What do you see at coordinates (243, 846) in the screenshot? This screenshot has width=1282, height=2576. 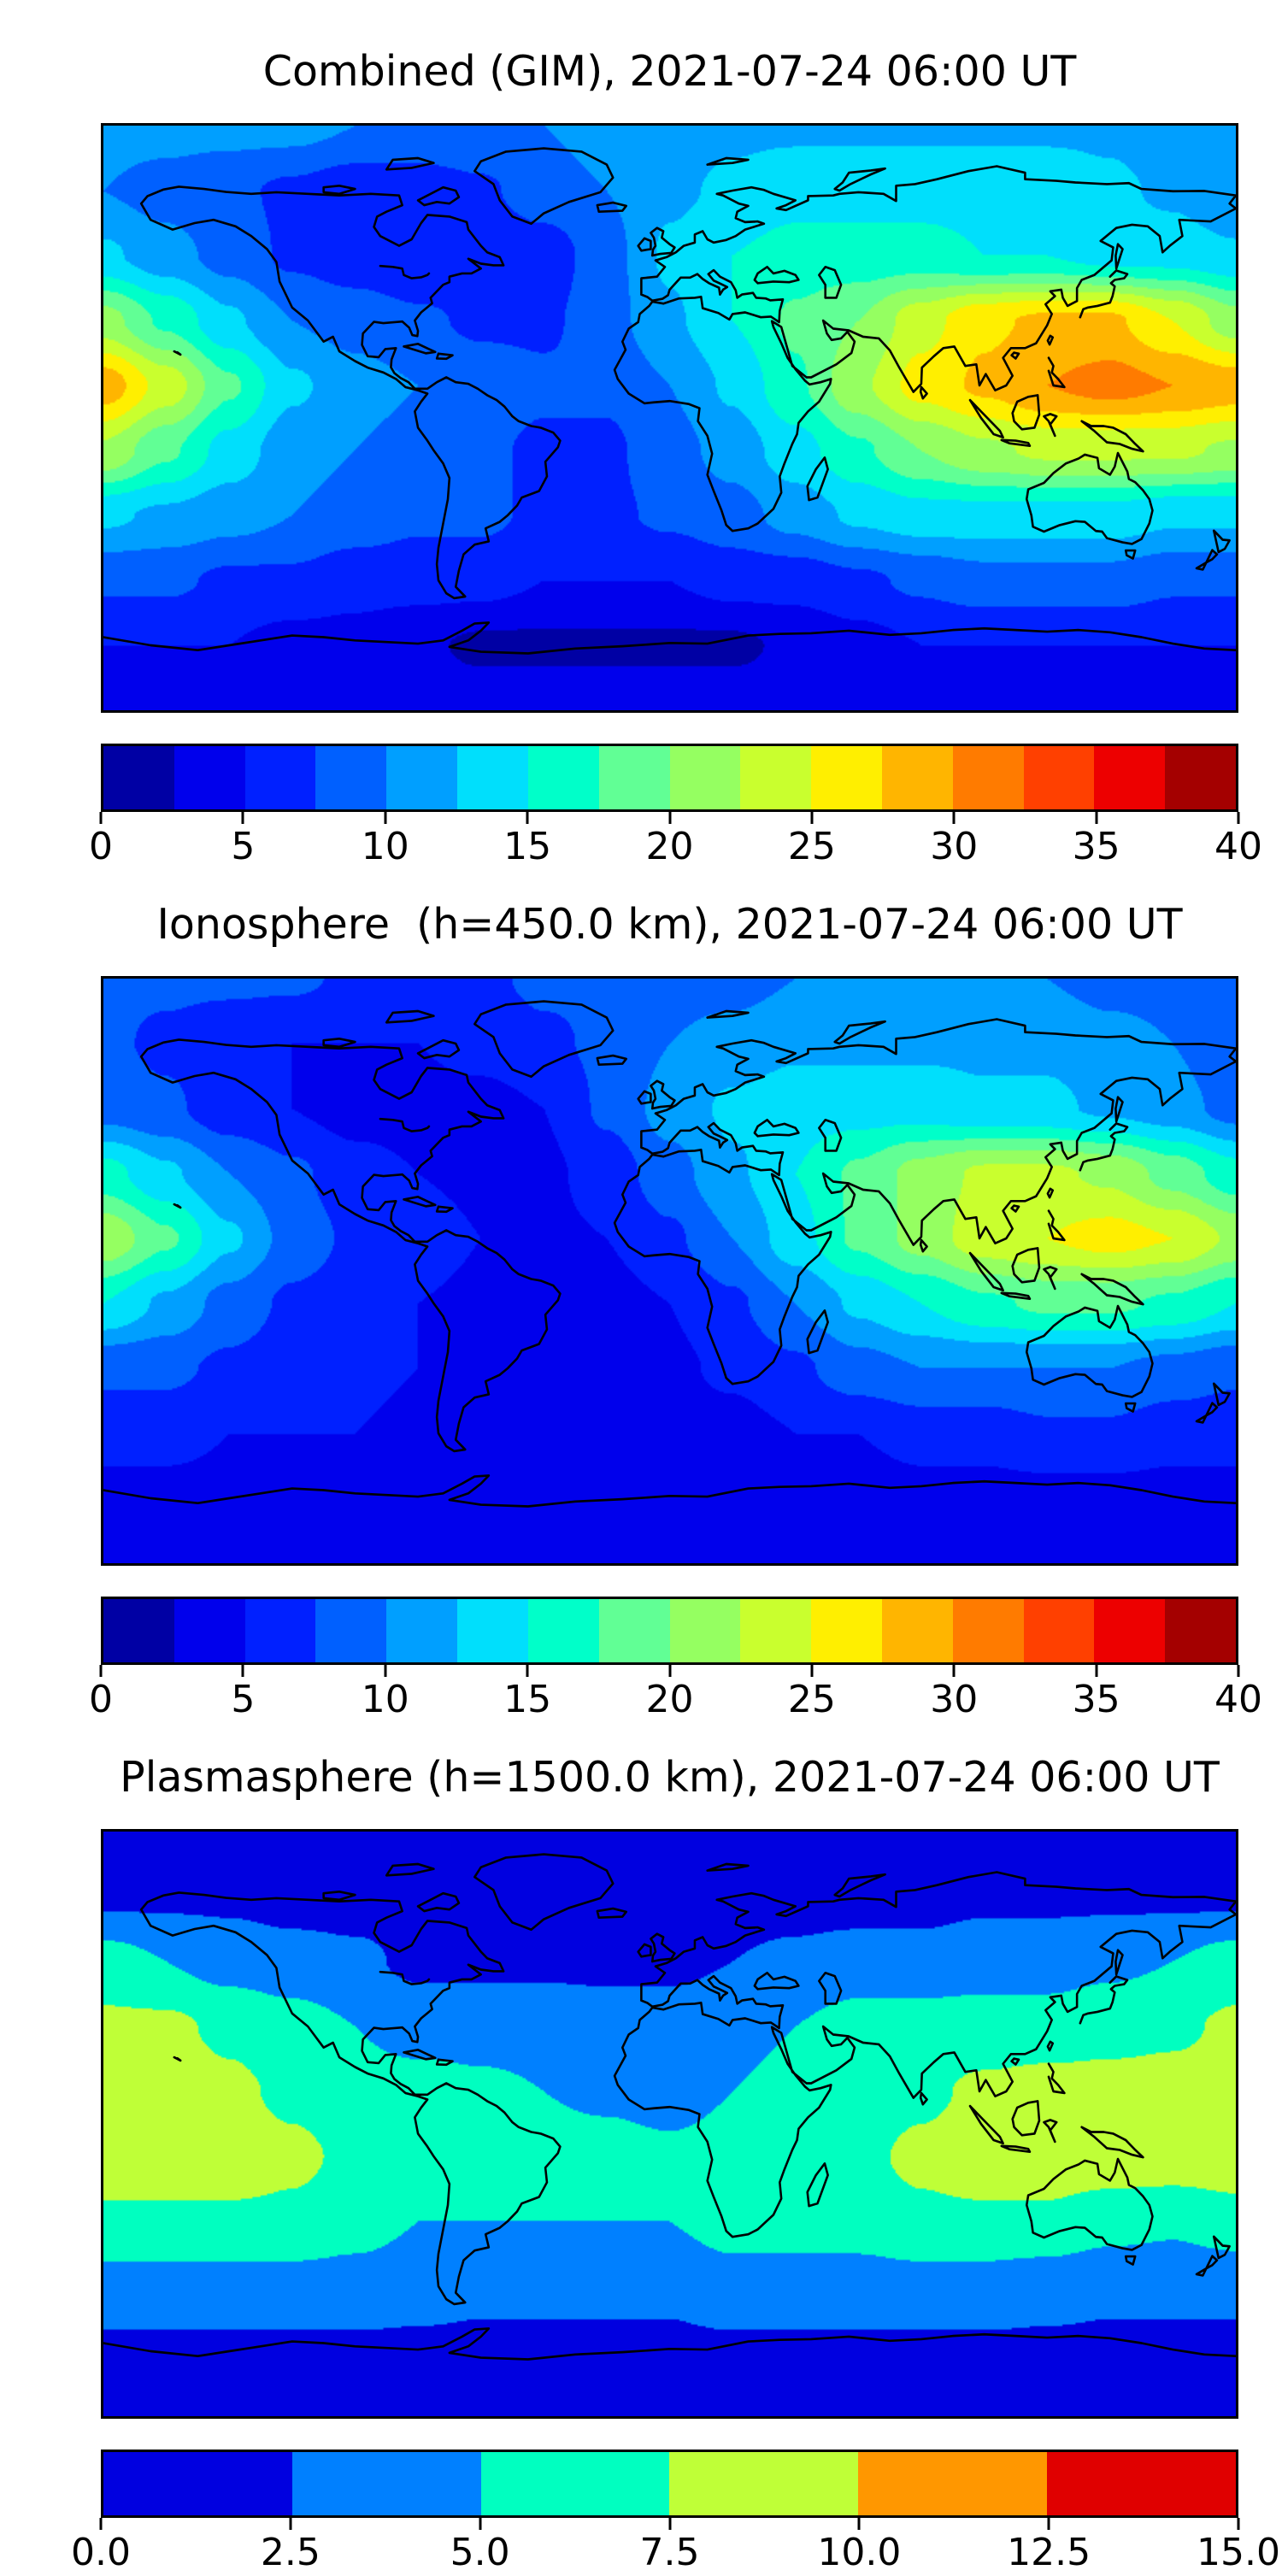 I see `colorbar-tick-label: 5` at bounding box center [243, 846].